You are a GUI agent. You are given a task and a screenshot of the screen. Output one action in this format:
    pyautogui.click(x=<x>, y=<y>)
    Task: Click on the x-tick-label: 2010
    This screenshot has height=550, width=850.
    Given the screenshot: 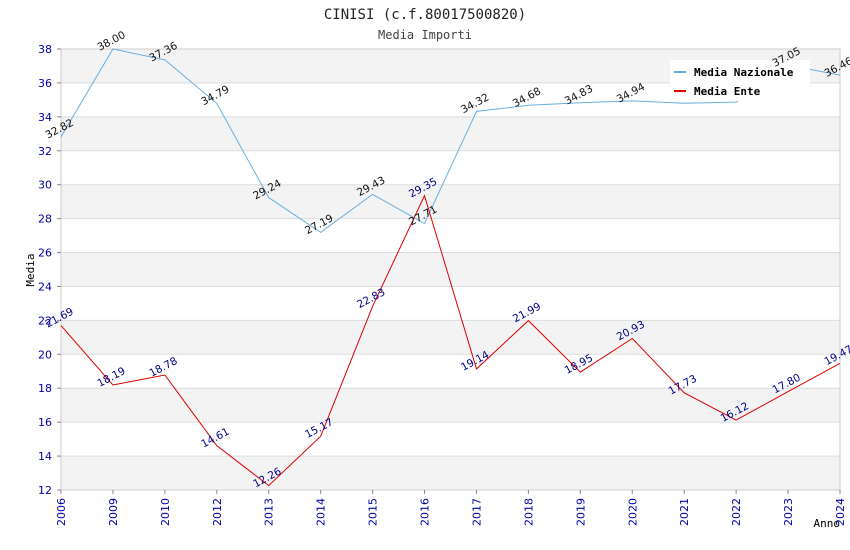 What is the action you would take?
    pyautogui.click(x=165, y=512)
    